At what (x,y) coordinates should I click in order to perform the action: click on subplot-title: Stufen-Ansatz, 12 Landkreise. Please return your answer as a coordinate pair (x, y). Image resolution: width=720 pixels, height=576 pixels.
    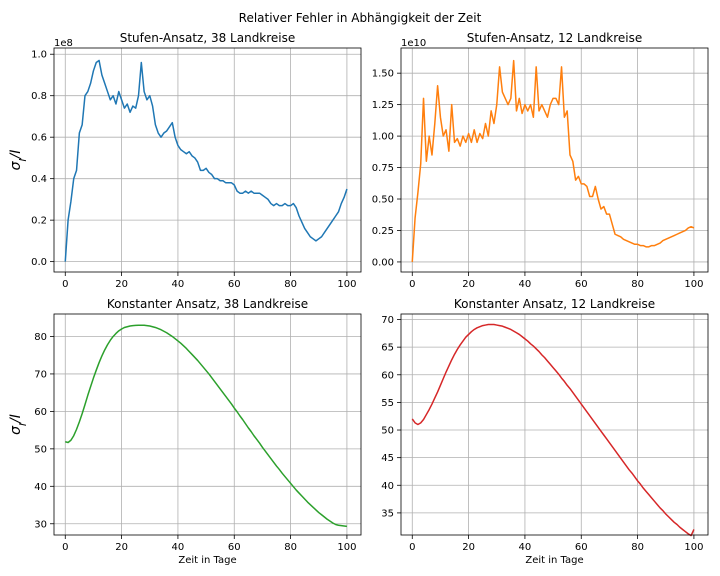
    Looking at the image, I should click on (555, 38).